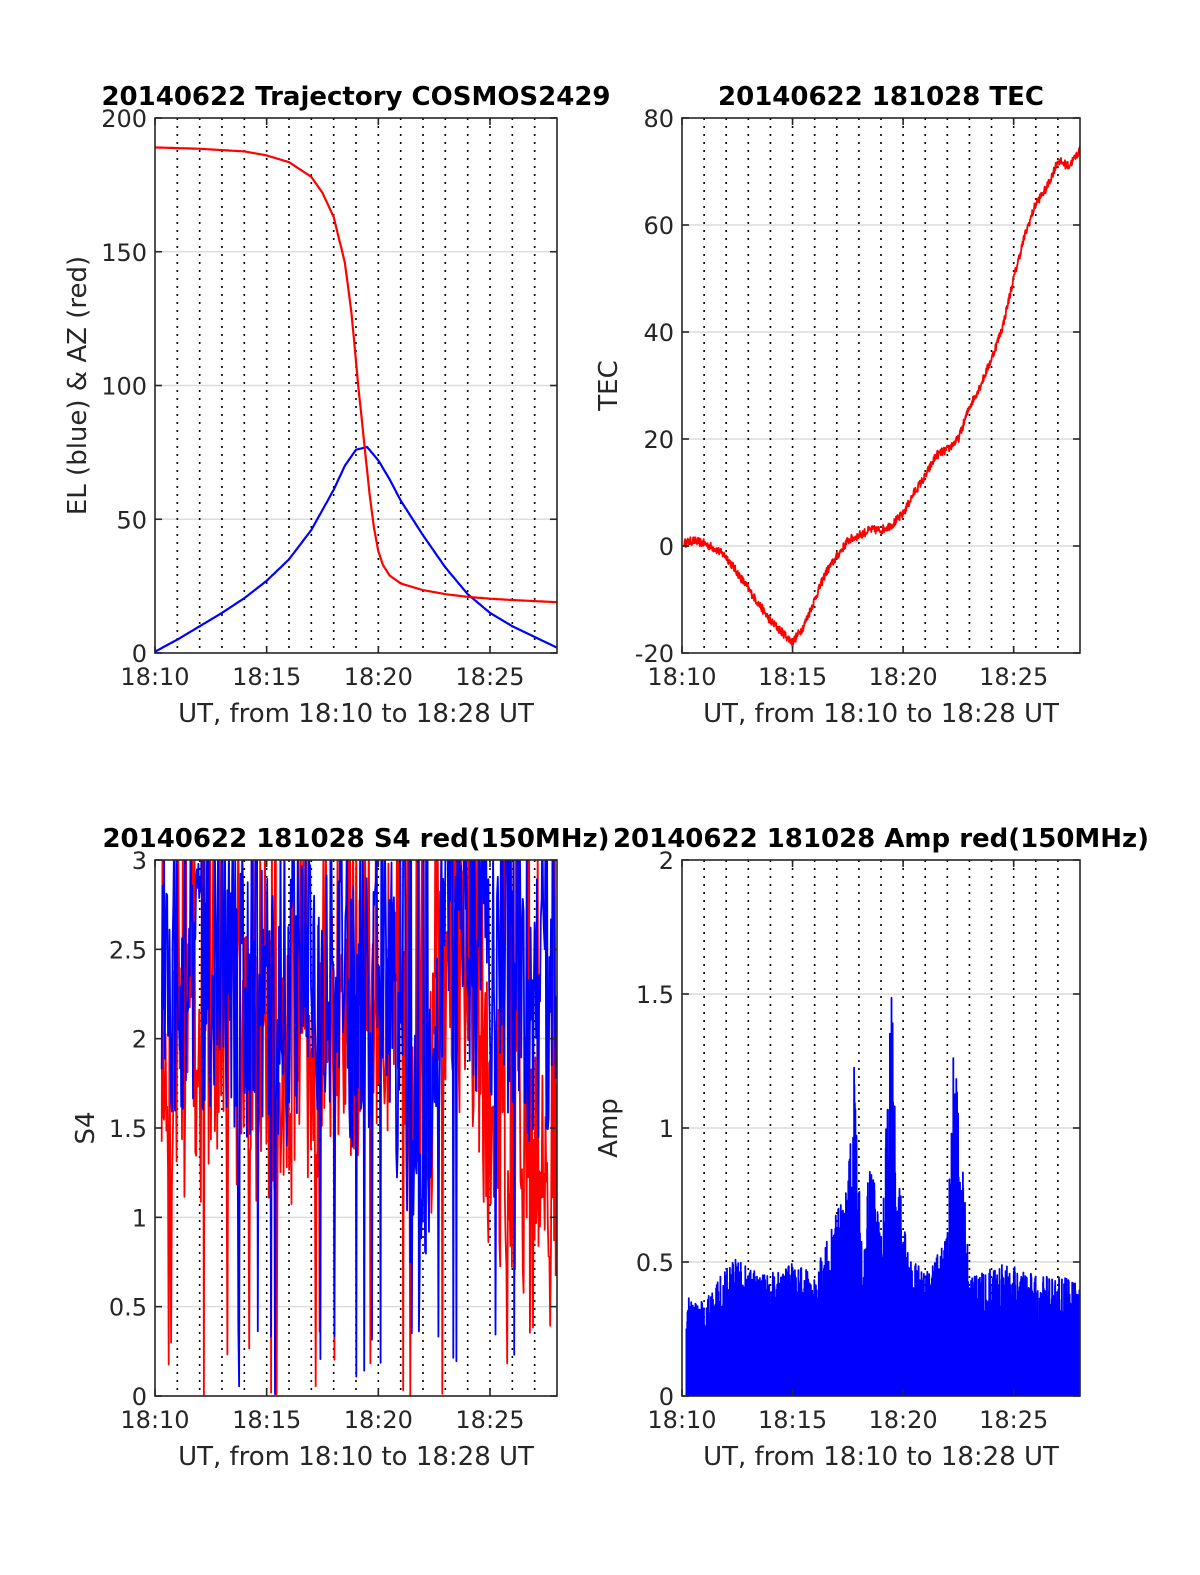  What do you see at coordinates (658, 333) in the screenshot?
I see `y-tick-label: 40` at bounding box center [658, 333].